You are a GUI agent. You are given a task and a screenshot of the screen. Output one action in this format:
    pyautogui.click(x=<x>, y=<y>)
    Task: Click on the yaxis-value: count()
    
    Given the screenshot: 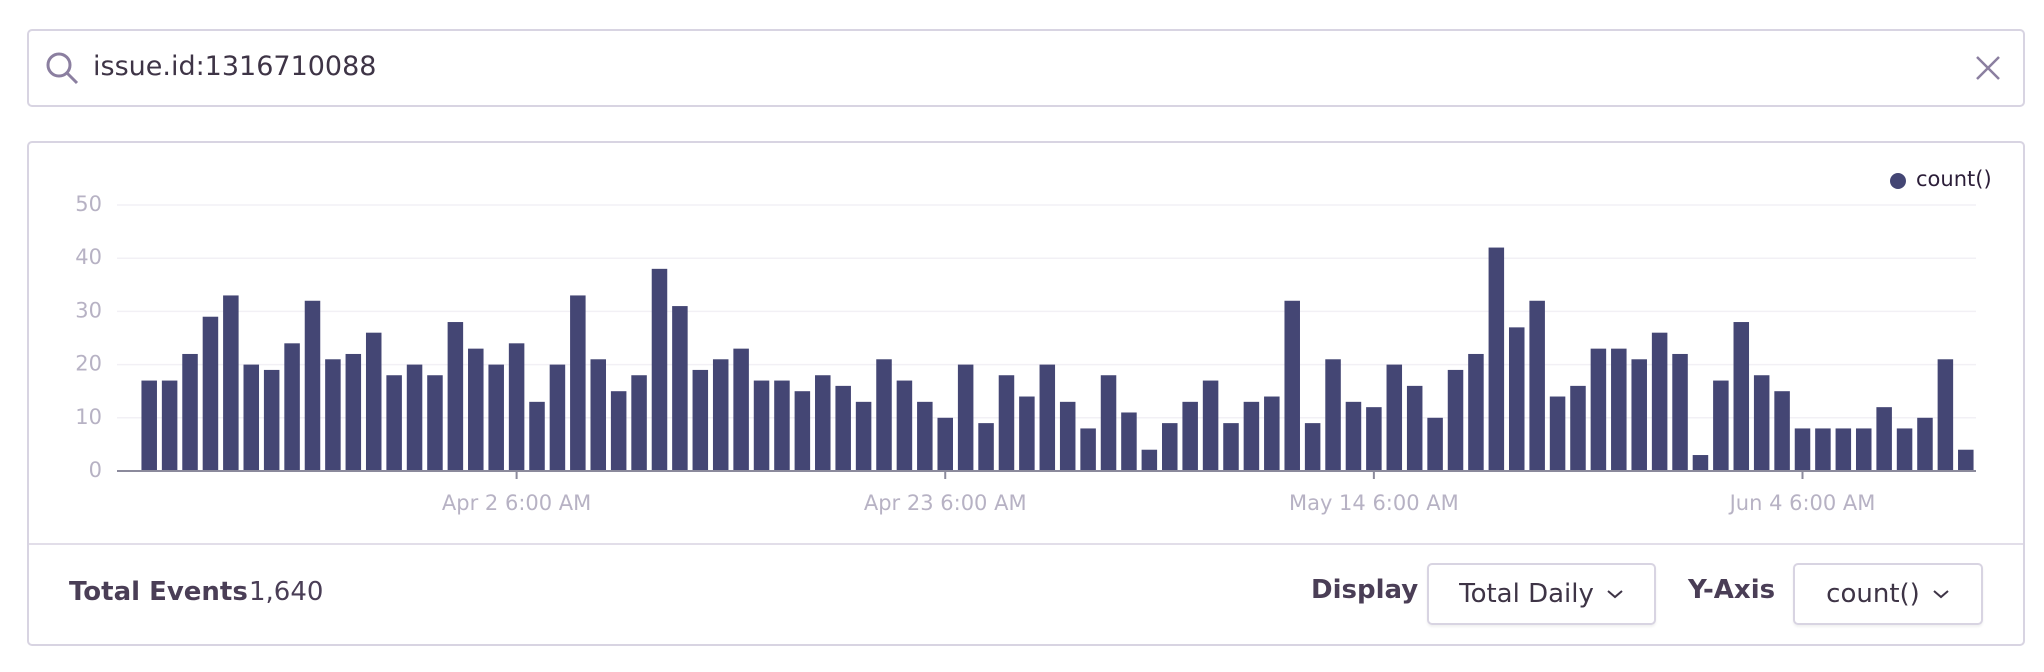 What is the action you would take?
    pyautogui.click(x=1873, y=594)
    